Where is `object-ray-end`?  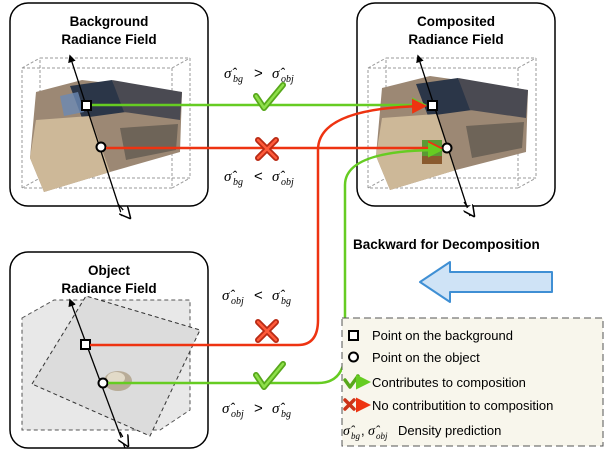
object-ray-end is located at coordinates (124, 438).